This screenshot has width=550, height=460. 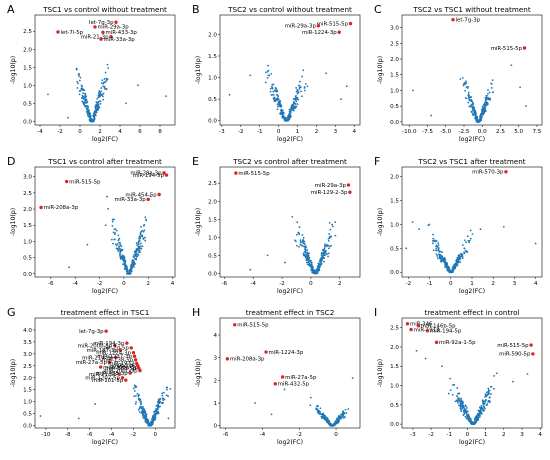 What do you see at coordinates (27, 379) in the screenshot?
I see `y-tick-label: 2.0` at bounding box center [27, 379].